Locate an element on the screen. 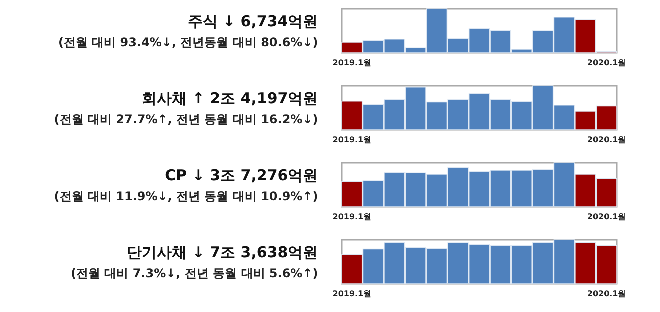  chart-title: 주식 ↓ 6,734억원 is located at coordinates (253, 21).